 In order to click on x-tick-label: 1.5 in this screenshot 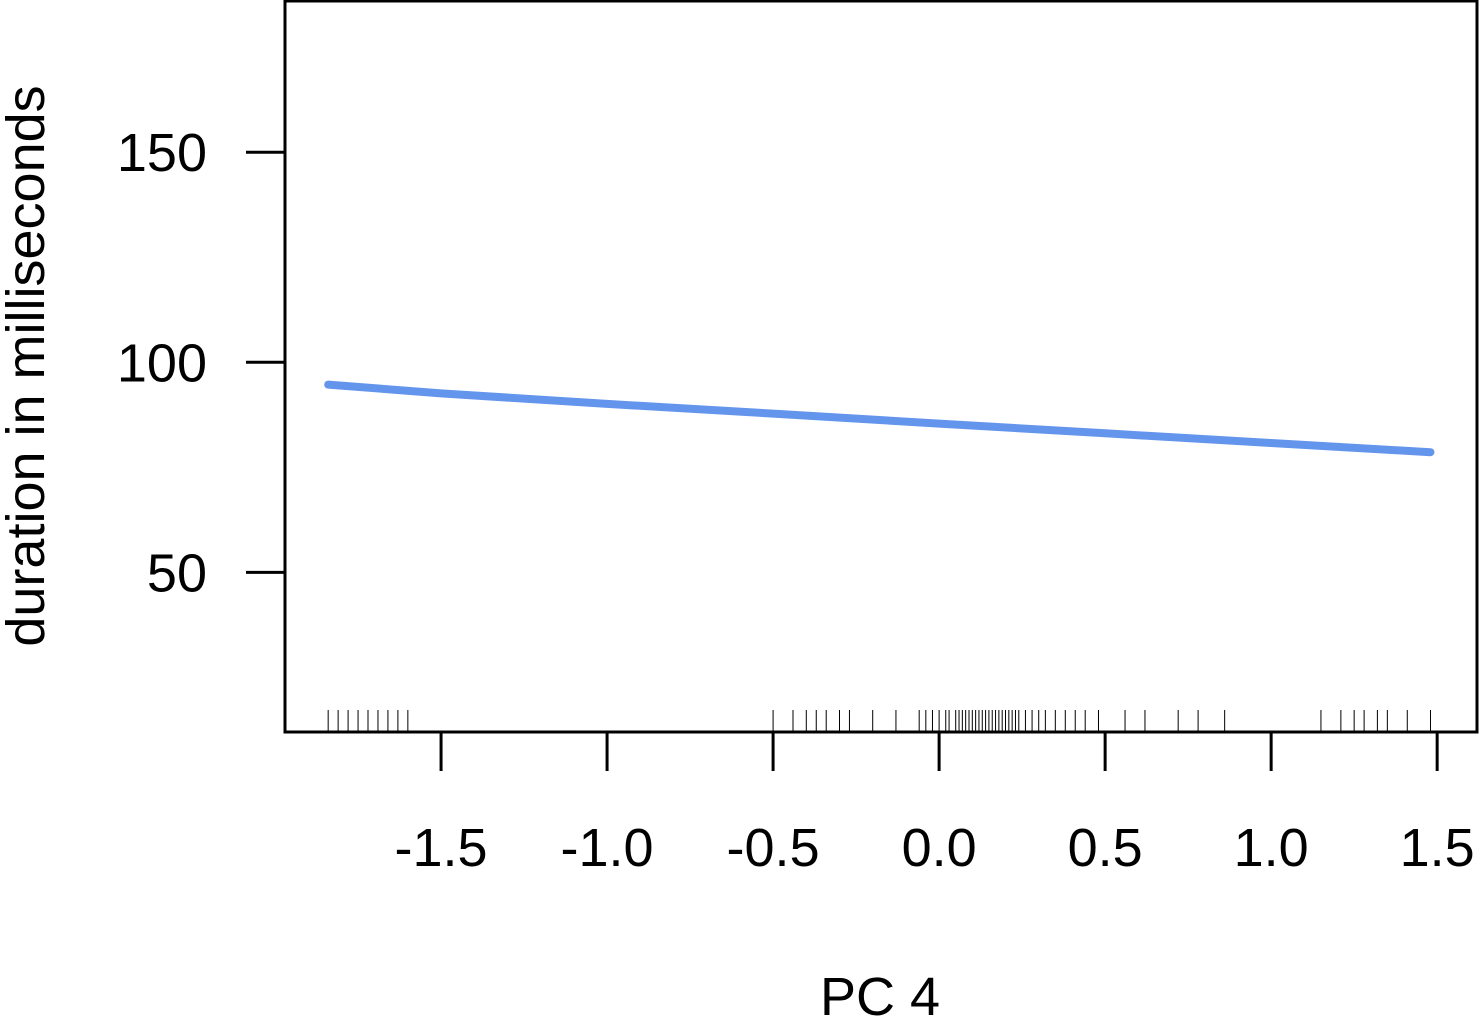, I will do `click(1437, 848)`.